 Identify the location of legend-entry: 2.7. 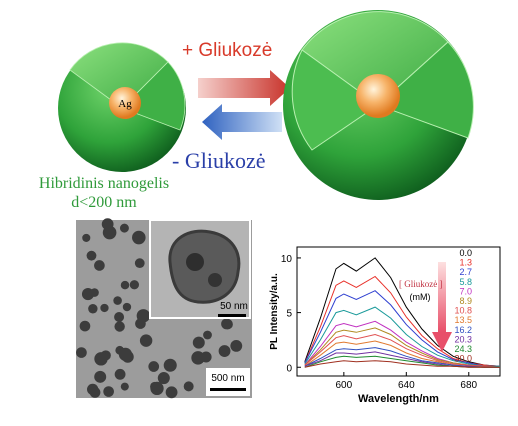
(465, 272).